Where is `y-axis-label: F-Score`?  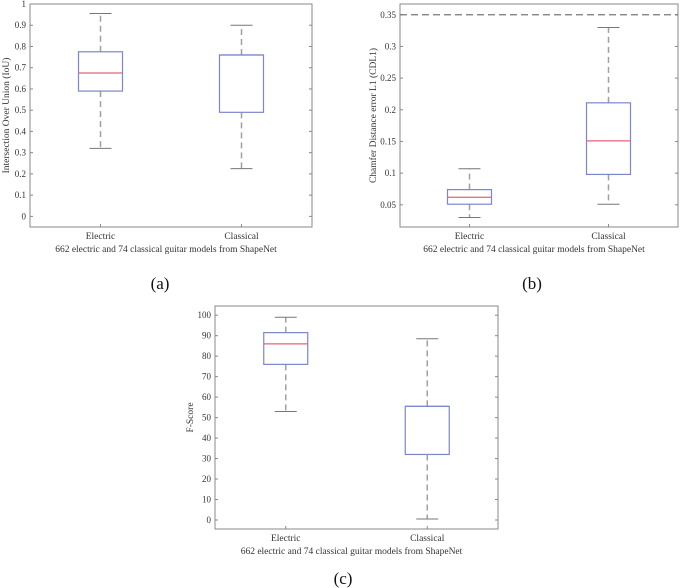
y-axis-label: F-Score is located at coordinates (191, 417).